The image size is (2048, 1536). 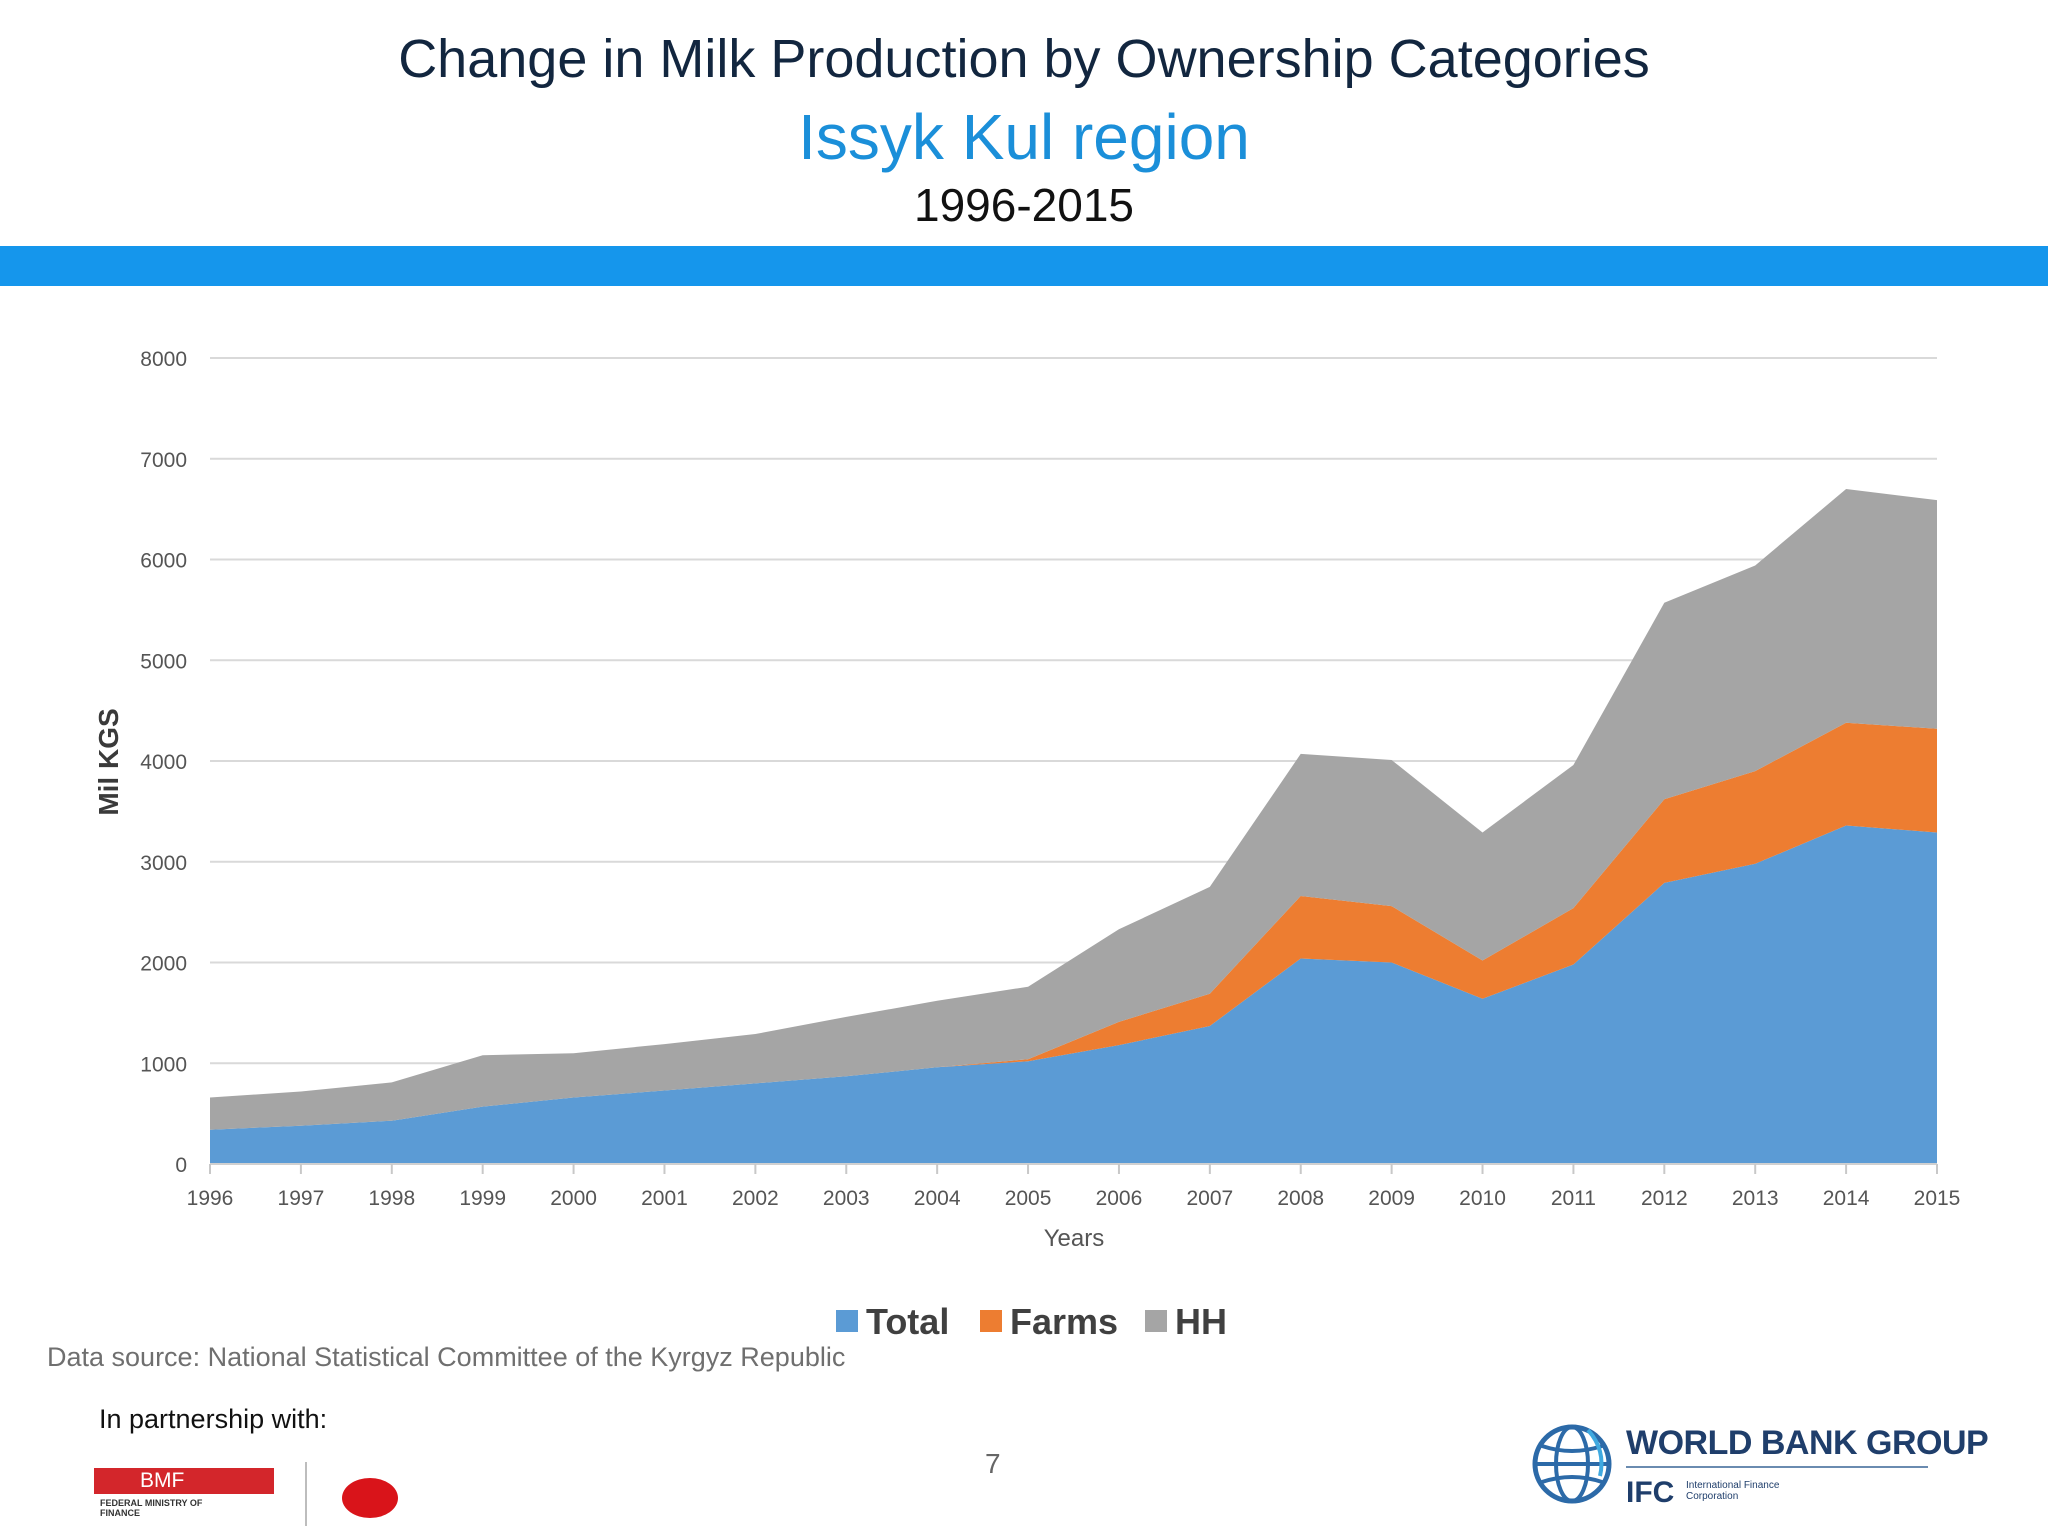 I want to click on ifc-name: IFC, so click(x=1650, y=1492).